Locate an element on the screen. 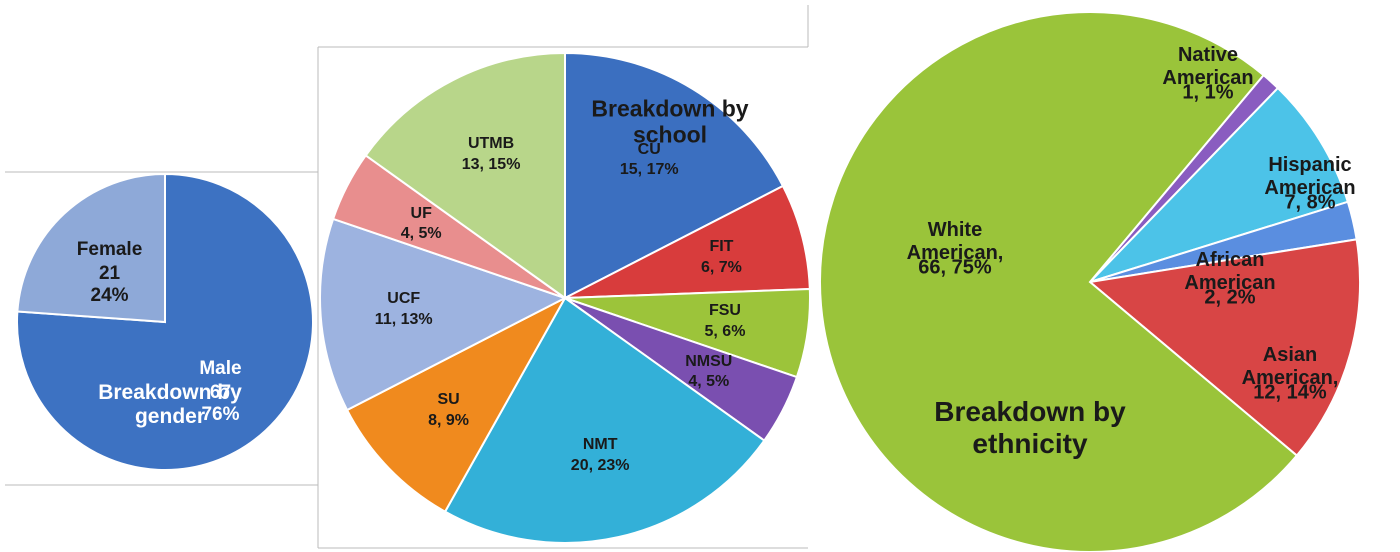  slice-category: FSU is located at coordinates (724, 310).